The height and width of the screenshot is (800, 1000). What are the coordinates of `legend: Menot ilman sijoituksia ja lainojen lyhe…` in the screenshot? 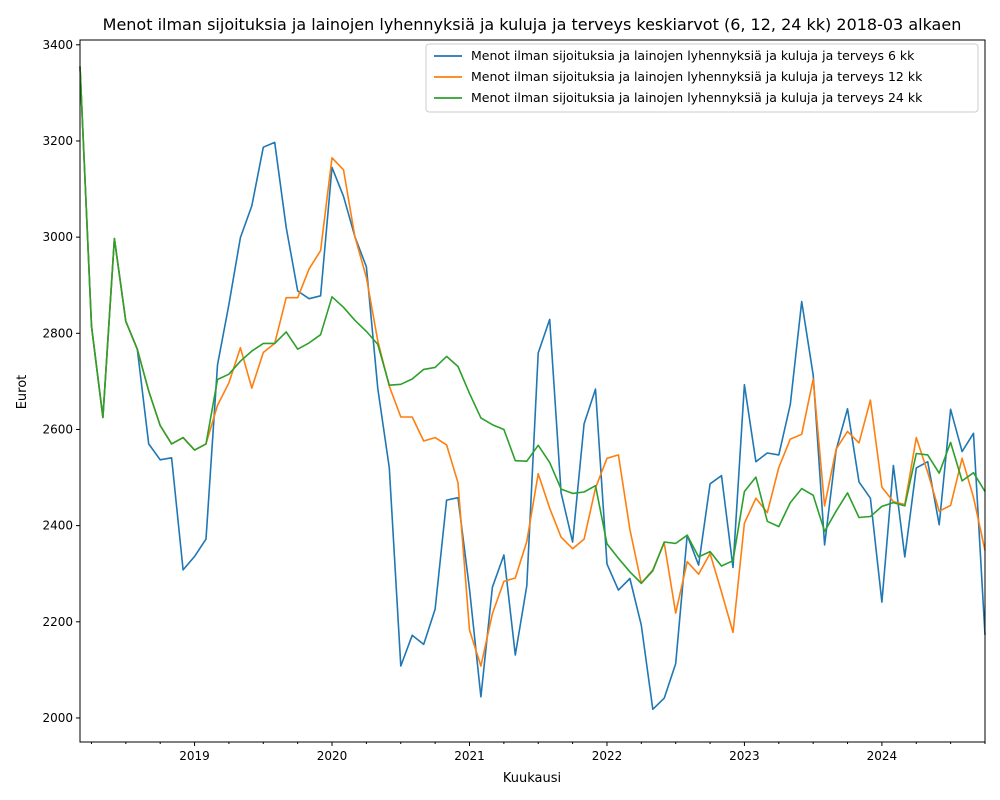 It's located at (702, 78).